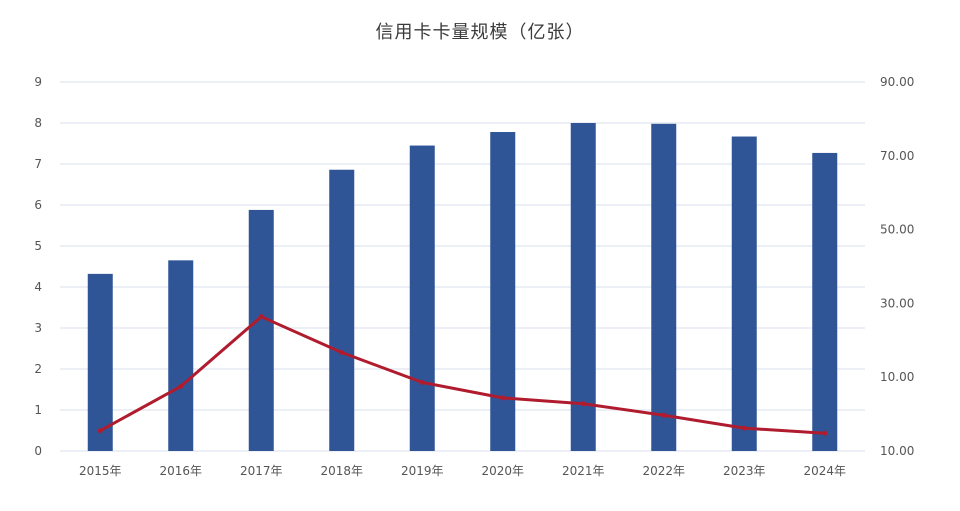 The height and width of the screenshot is (511, 960). I want to click on y-right-tick-label: 50.00, so click(897, 230).